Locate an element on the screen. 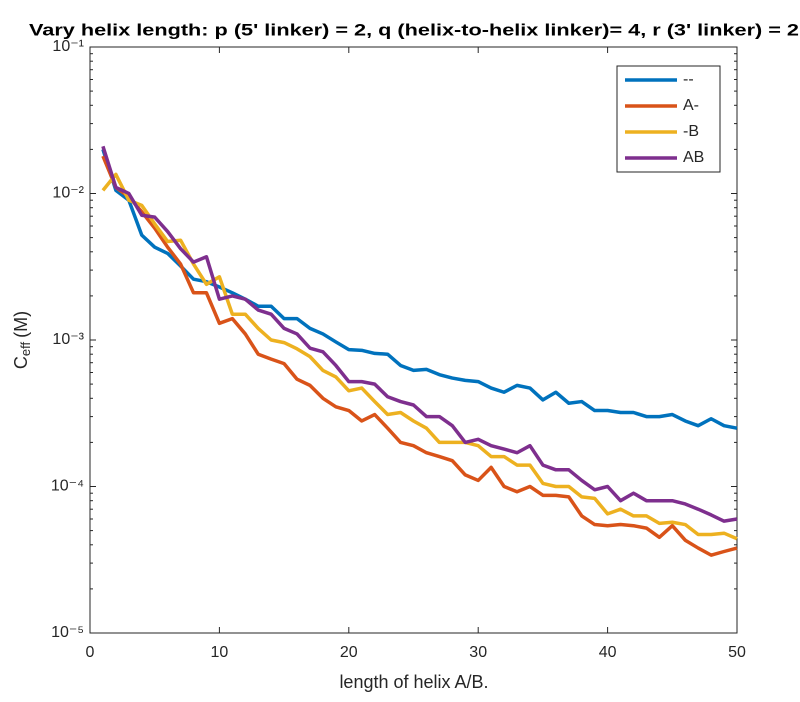 This screenshot has width=800, height=702. x-axis-label: length of helix A/B. is located at coordinates (413, 682).